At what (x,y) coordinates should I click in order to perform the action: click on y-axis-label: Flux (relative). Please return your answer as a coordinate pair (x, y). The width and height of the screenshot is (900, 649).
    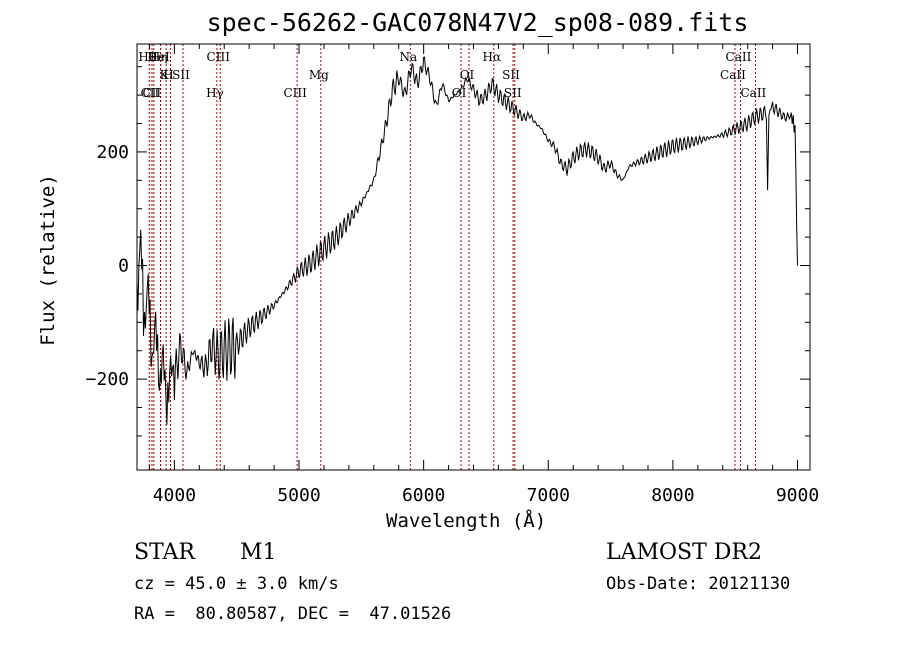
    Looking at the image, I should click on (48, 260).